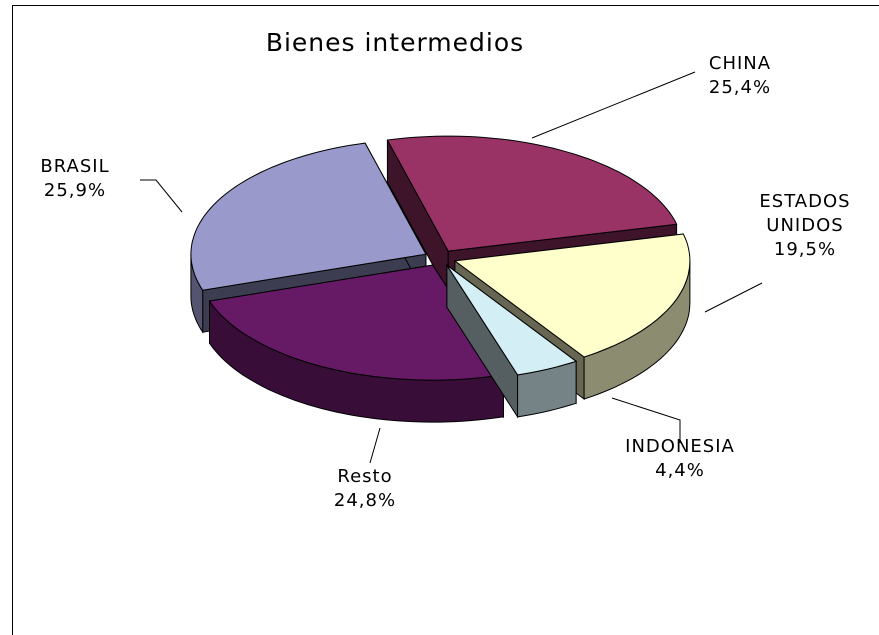 The height and width of the screenshot is (635, 879). Describe the element at coordinates (680, 446) in the screenshot. I see `category-label: INDONESIA` at that location.